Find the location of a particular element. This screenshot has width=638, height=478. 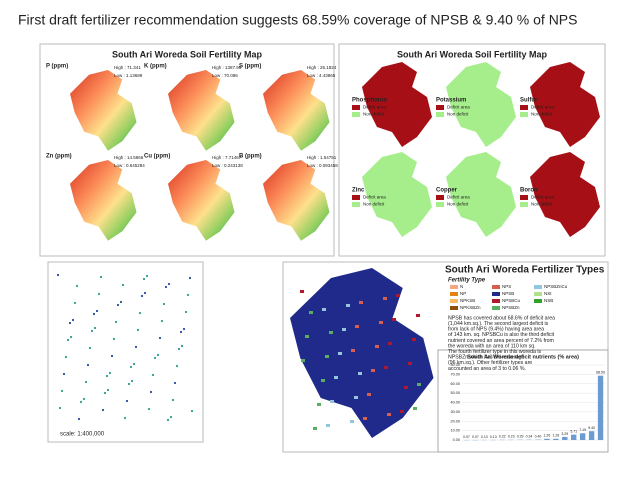

legend-title: Fertility Type is located at coordinates (467, 281).